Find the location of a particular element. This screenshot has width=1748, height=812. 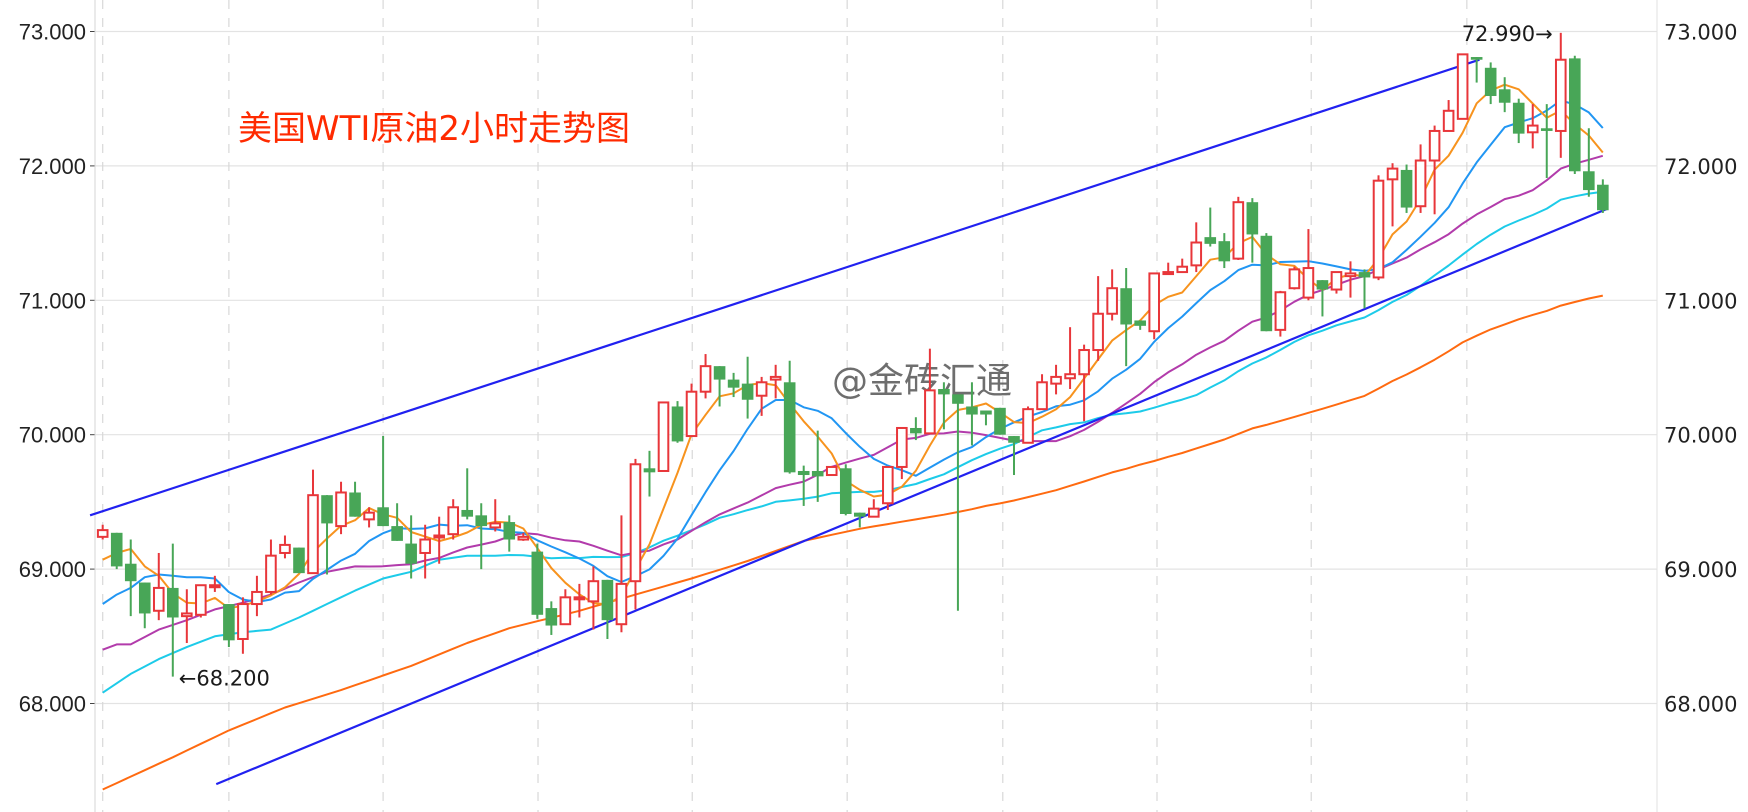

watermark: @金砖汇通 is located at coordinates (922, 381).